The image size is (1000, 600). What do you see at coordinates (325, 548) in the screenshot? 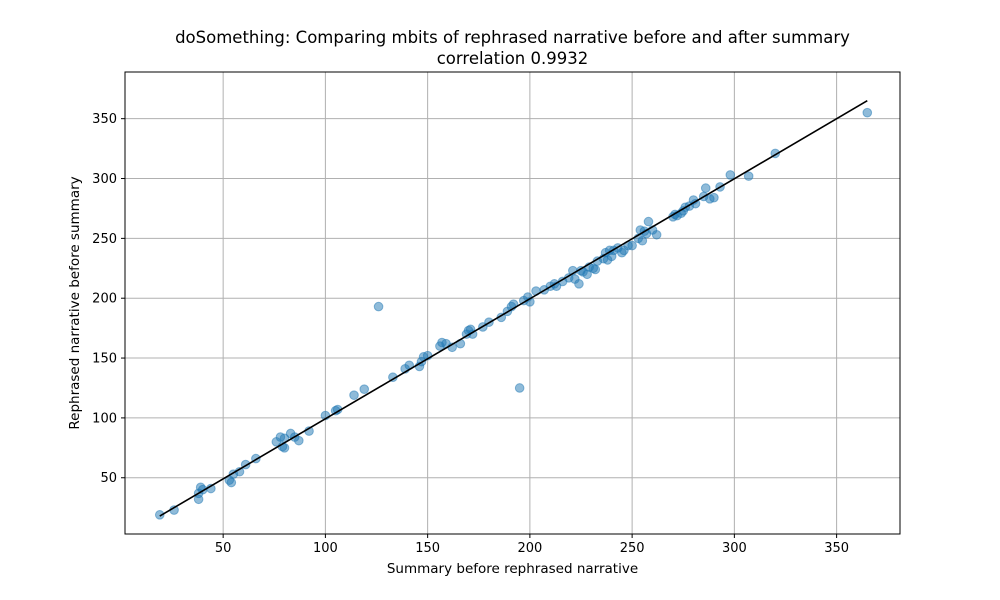
I see `x-tick-label: 100` at bounding box center [325, 548].